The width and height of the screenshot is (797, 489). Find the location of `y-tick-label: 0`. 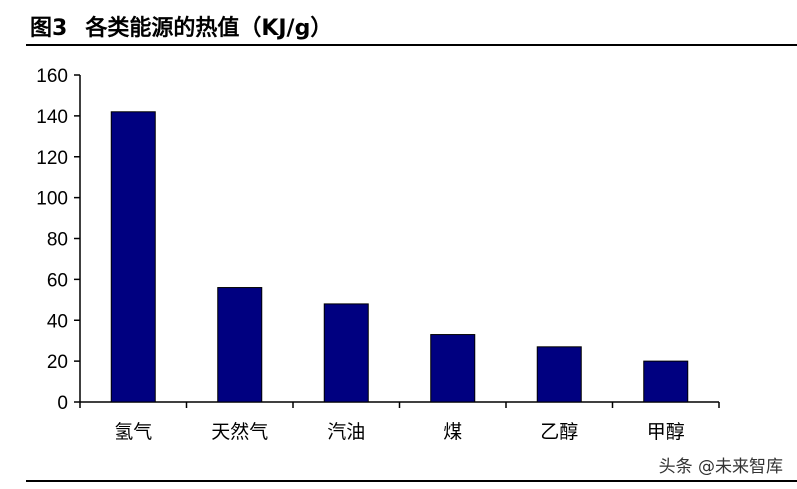

y-tick-label: 0 is located at coordinates (62, 403).